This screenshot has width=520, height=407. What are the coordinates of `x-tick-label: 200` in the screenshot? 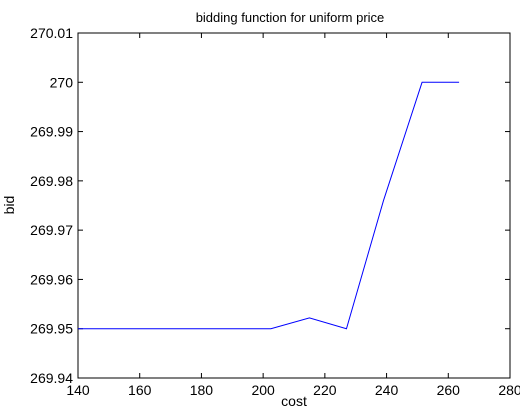 It's located at (263, 390).